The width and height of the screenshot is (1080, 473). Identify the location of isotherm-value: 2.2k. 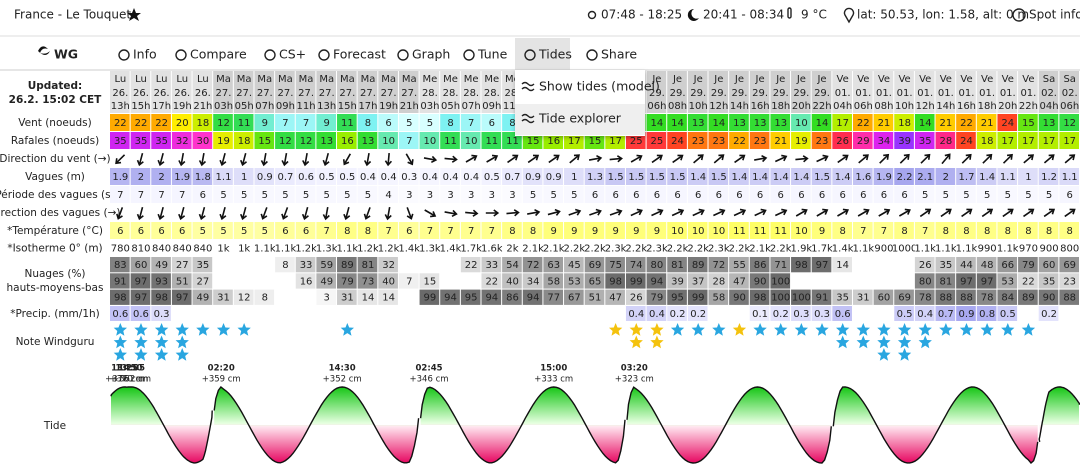
(781, 249).